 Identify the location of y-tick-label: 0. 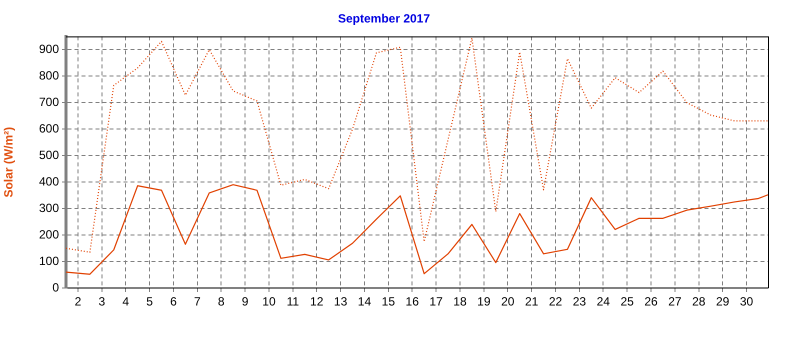
(56, 287).